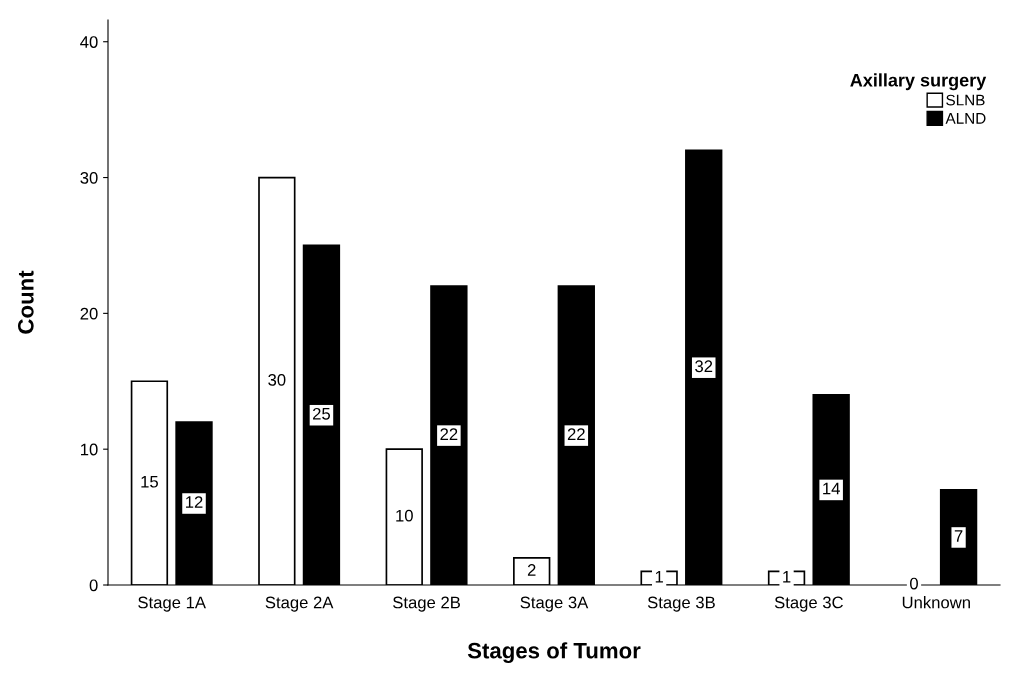 The width and height of the screenshot is (1021, 677). What do you see at coordinates (89, 449) in the screenshot?
I see `y-tick-label: 10` at bounding box center [89, 449].